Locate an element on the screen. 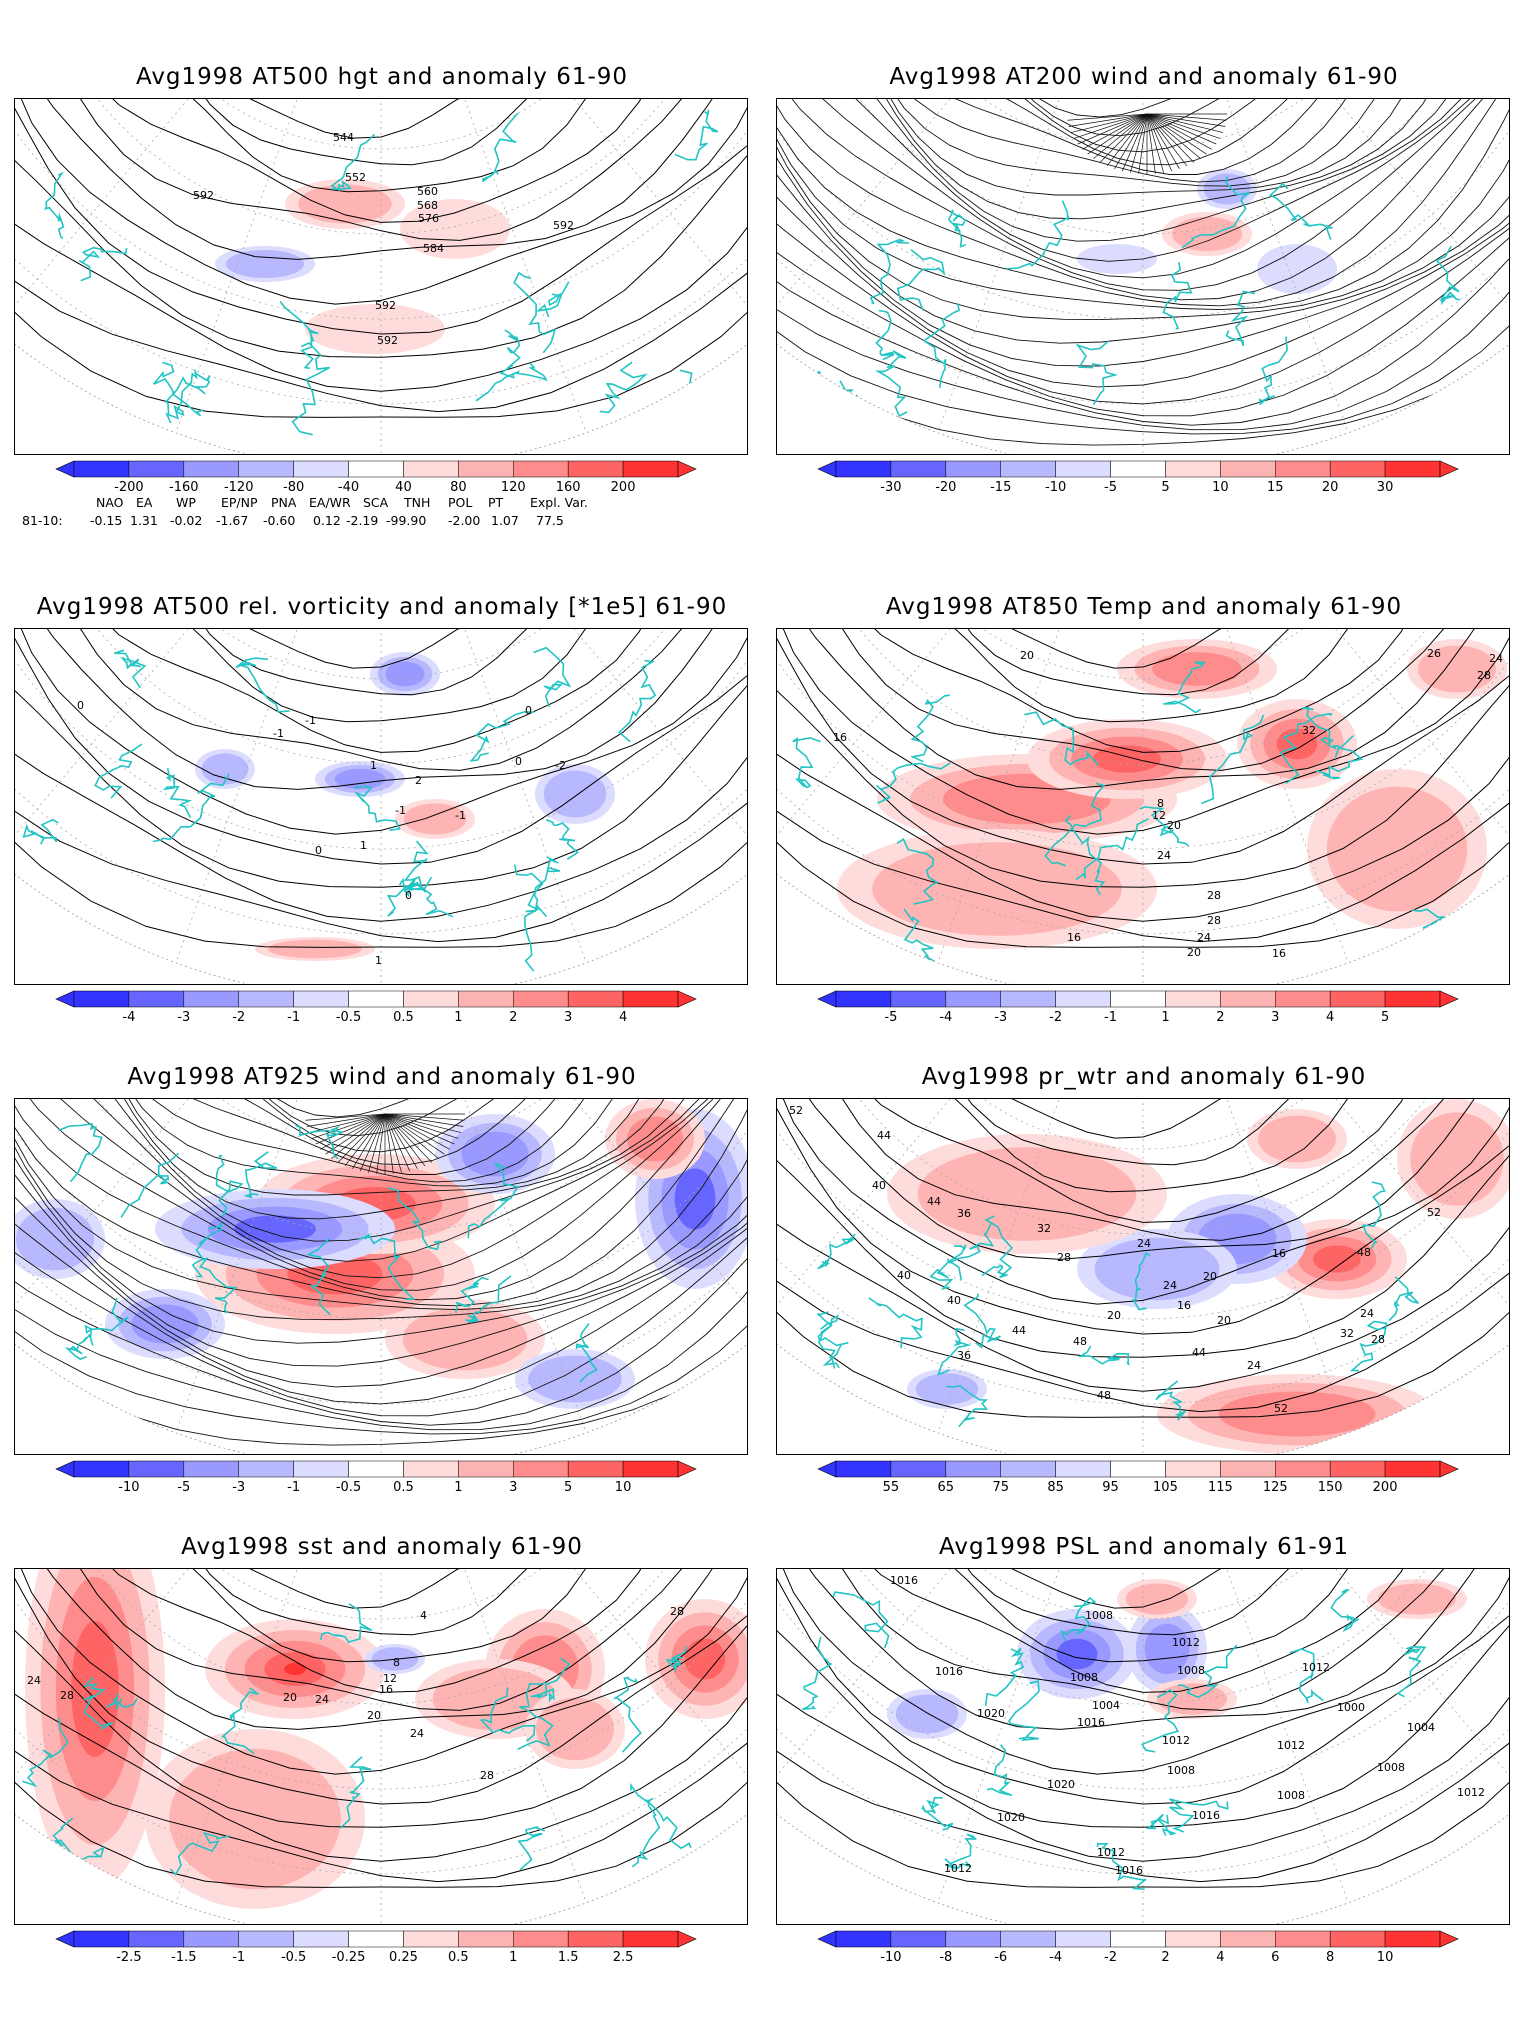 The image size is (1520, 2030). contour-label: 544 is located at coordinates (343, 137).